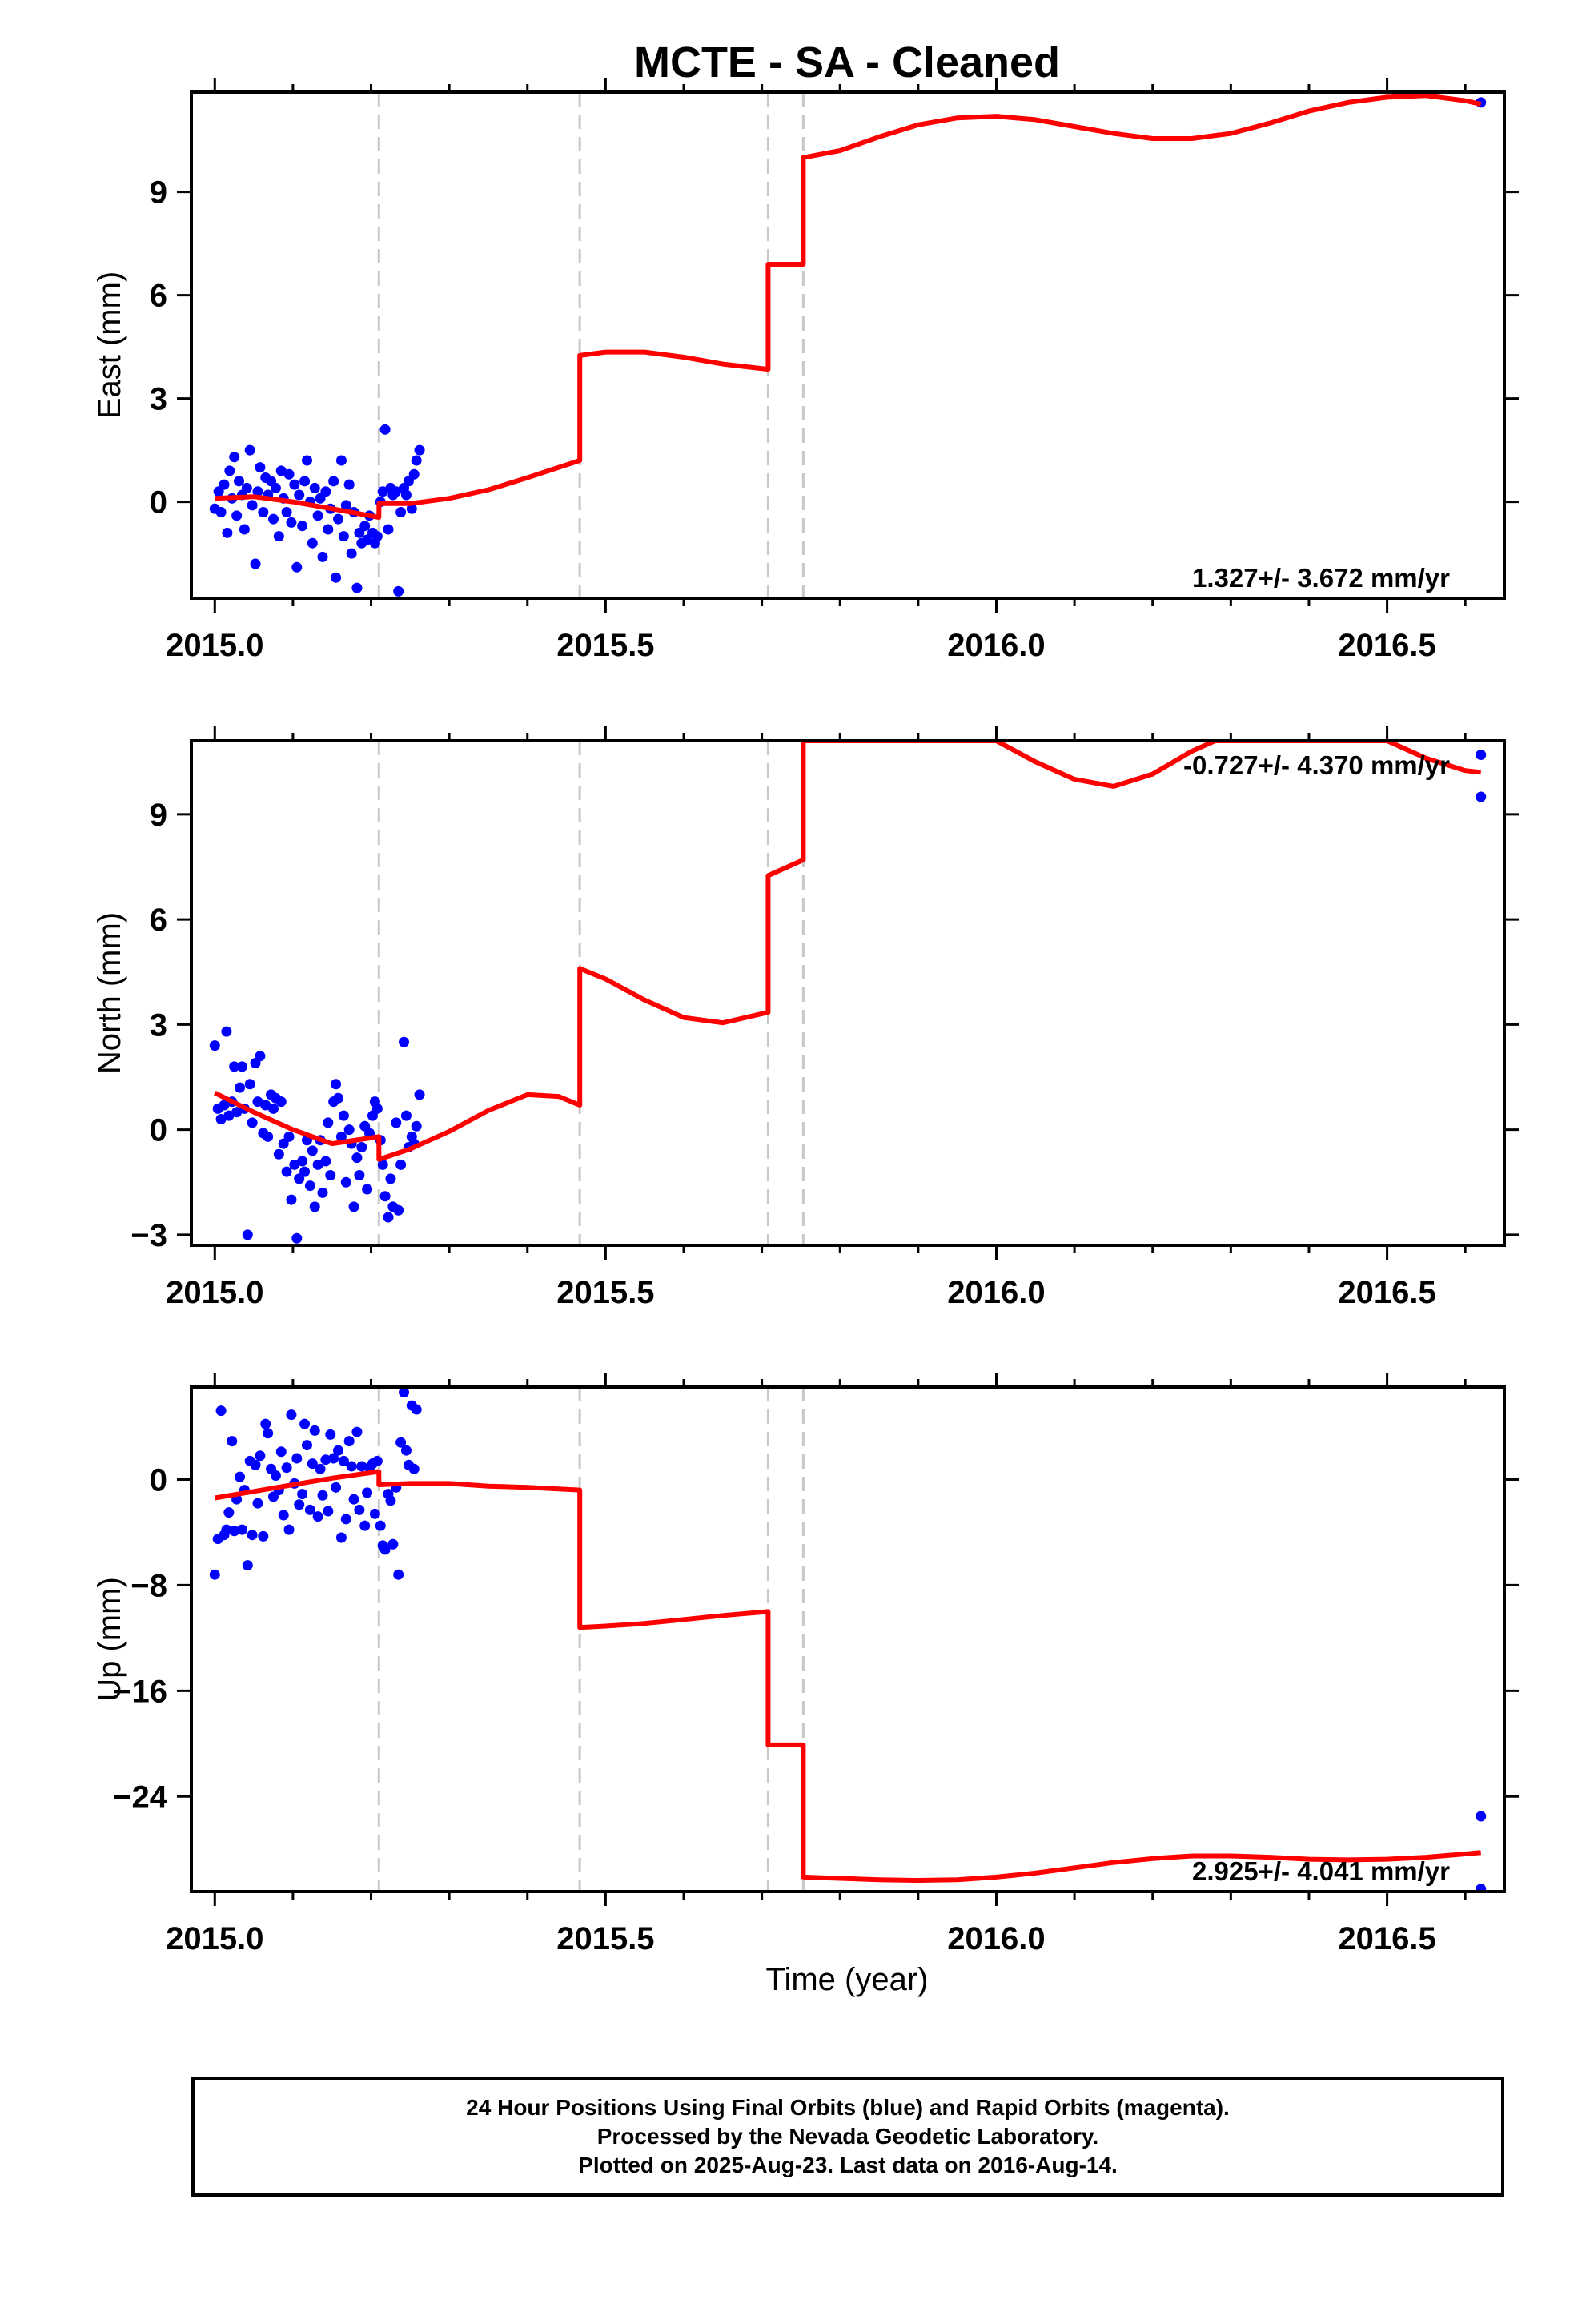 The height and width of the screenshot is (2324, 1582). Describe the element at coordinates (140, 1692) in the screenshot. I see `up-y-tick-label: −16` at that location.